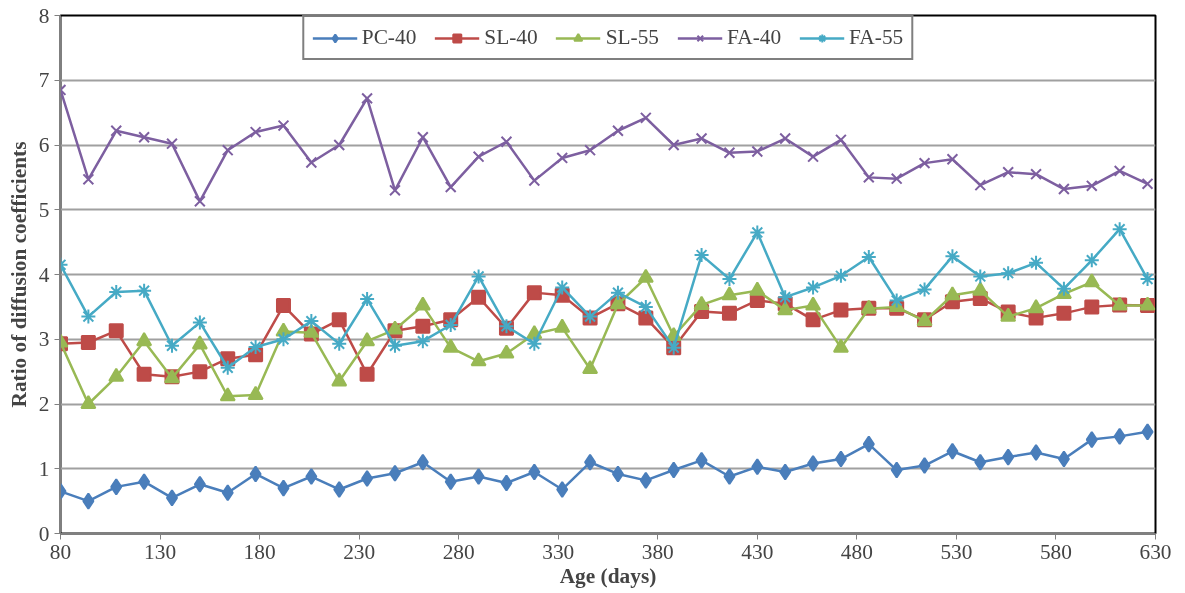  Describe the element at coordinates (754, 37) in the screenshot. I see `legend-label: FA-40` at that location.